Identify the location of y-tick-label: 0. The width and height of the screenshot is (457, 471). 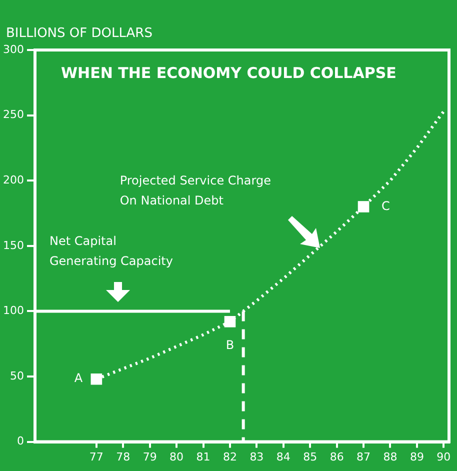
(20, 441).